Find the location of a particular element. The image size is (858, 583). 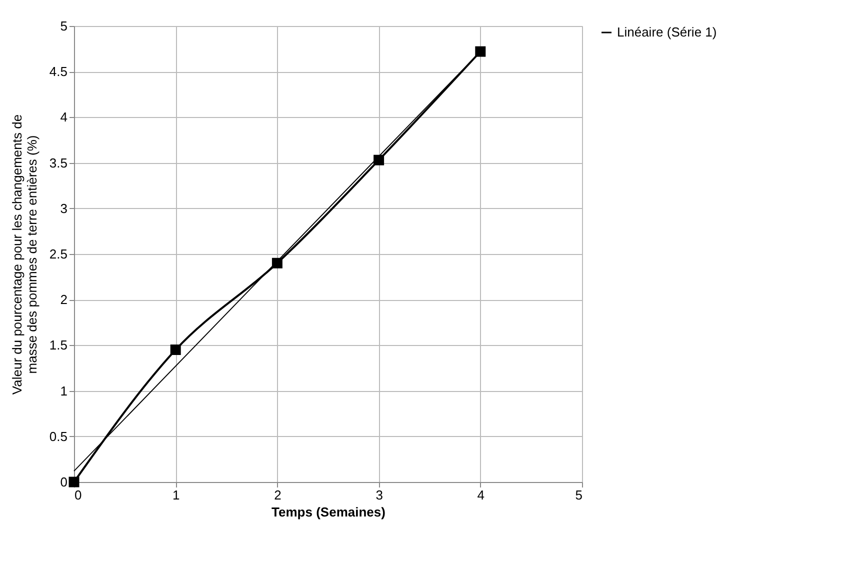

x-tick-label: 5 is located at coordinates (578, 495).